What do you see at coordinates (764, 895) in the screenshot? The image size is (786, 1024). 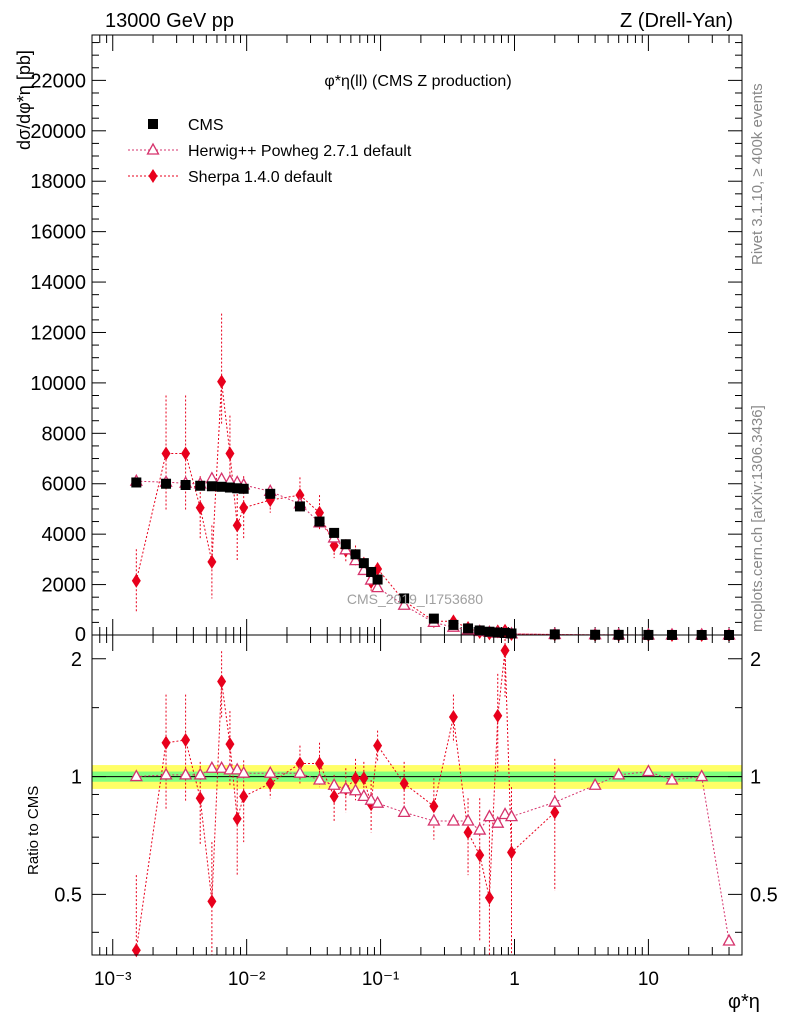 I see `y-tick-label-right: 0.5` at bounding box center [764, 895].